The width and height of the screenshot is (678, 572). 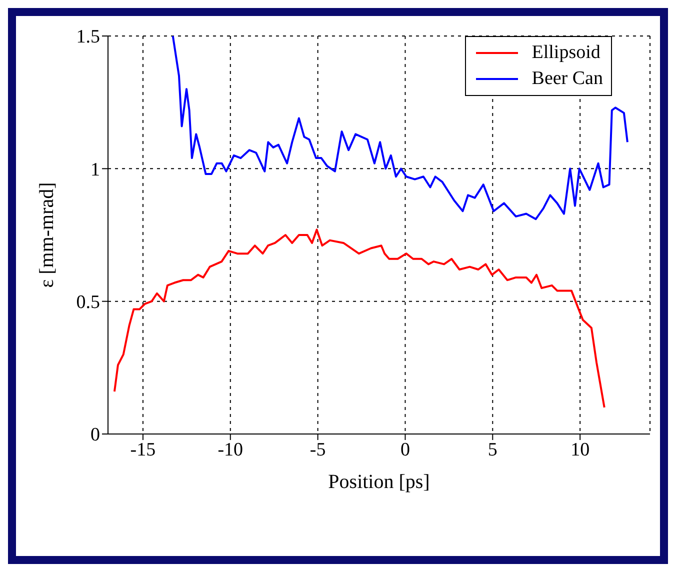 I want to click on x-tick-label: 0, so click(x=405, y=449).